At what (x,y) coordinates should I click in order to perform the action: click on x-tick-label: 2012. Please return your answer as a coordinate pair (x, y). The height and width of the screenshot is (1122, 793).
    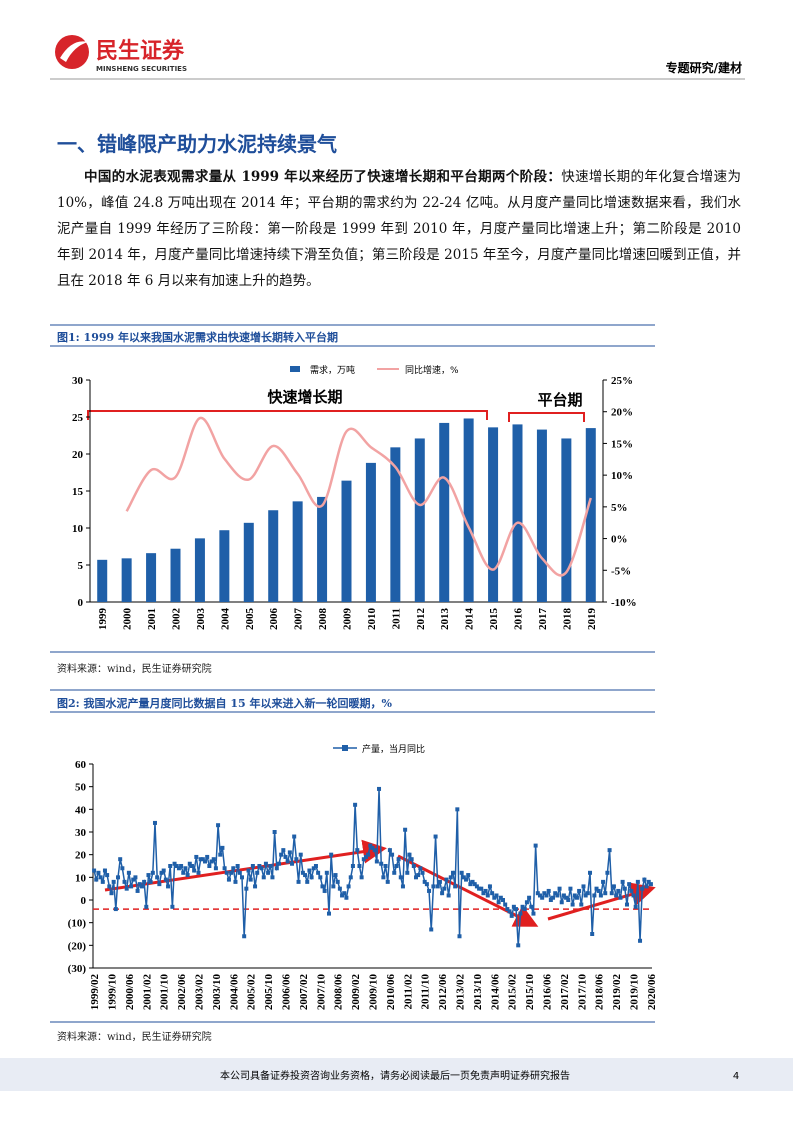
    Looking at the image, I should click on (421, 619).